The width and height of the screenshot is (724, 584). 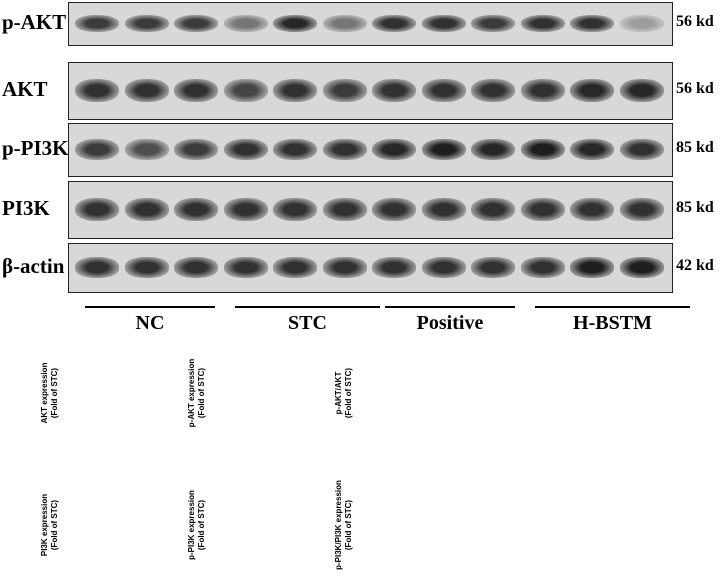 What do you see at coordinates (25, 89) in the screenshot?
I see `blot-label: AKT` at bounding box center [25, 89].